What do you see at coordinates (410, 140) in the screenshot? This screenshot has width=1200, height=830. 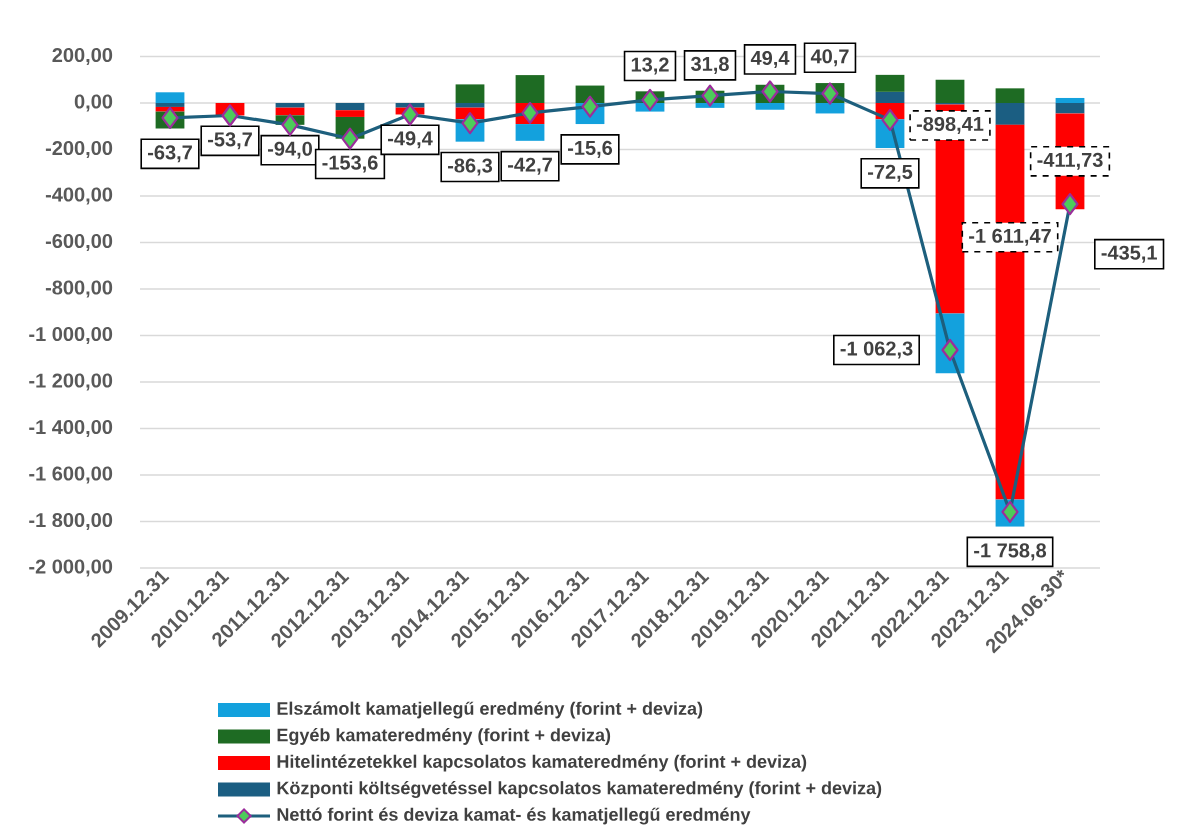 I see `data-label: -49,4` at bounding box center [410, 140].